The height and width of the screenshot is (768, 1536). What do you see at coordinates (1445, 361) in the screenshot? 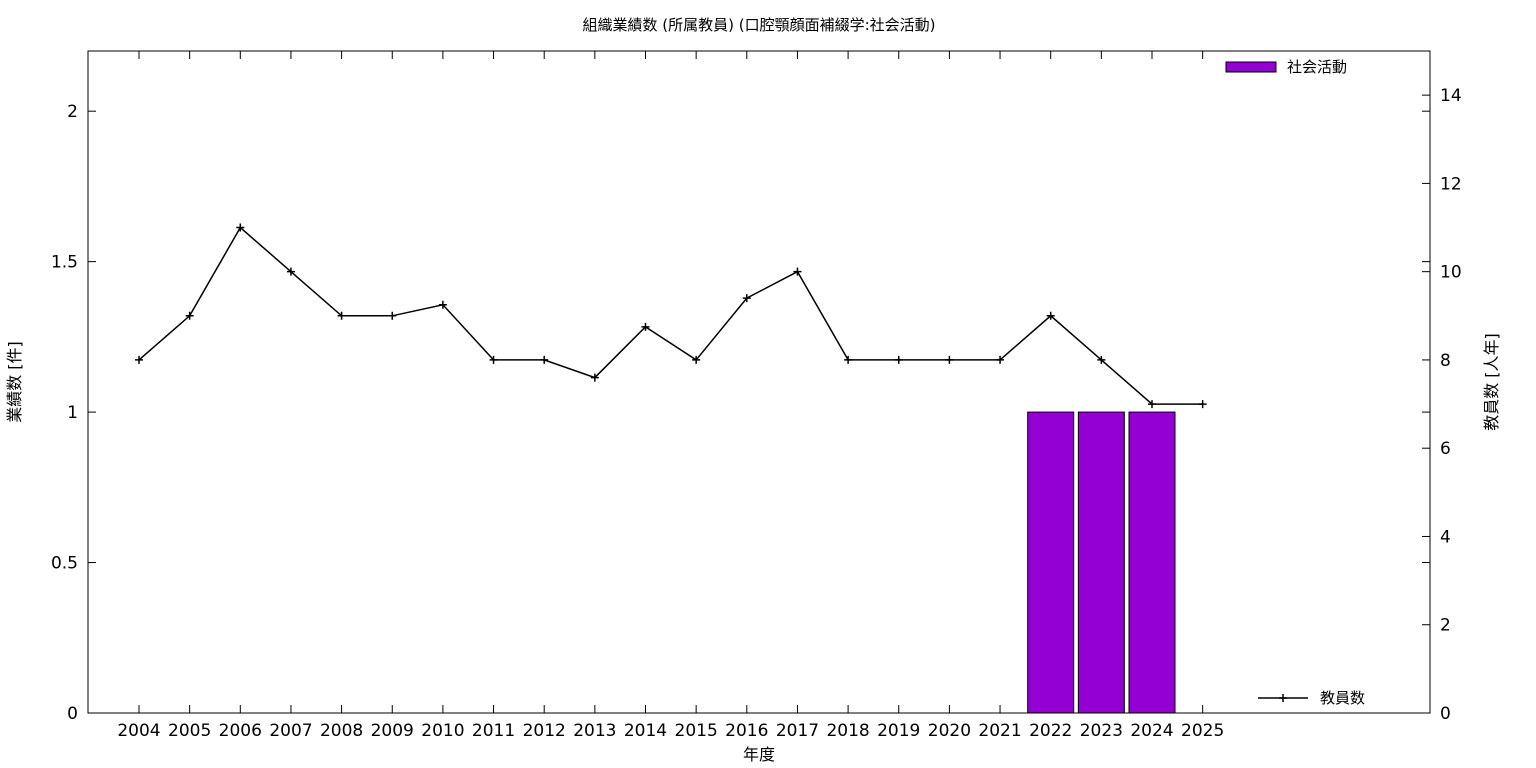
I see `right-y-tick-label: 8` at bounding box center [1445, 361].